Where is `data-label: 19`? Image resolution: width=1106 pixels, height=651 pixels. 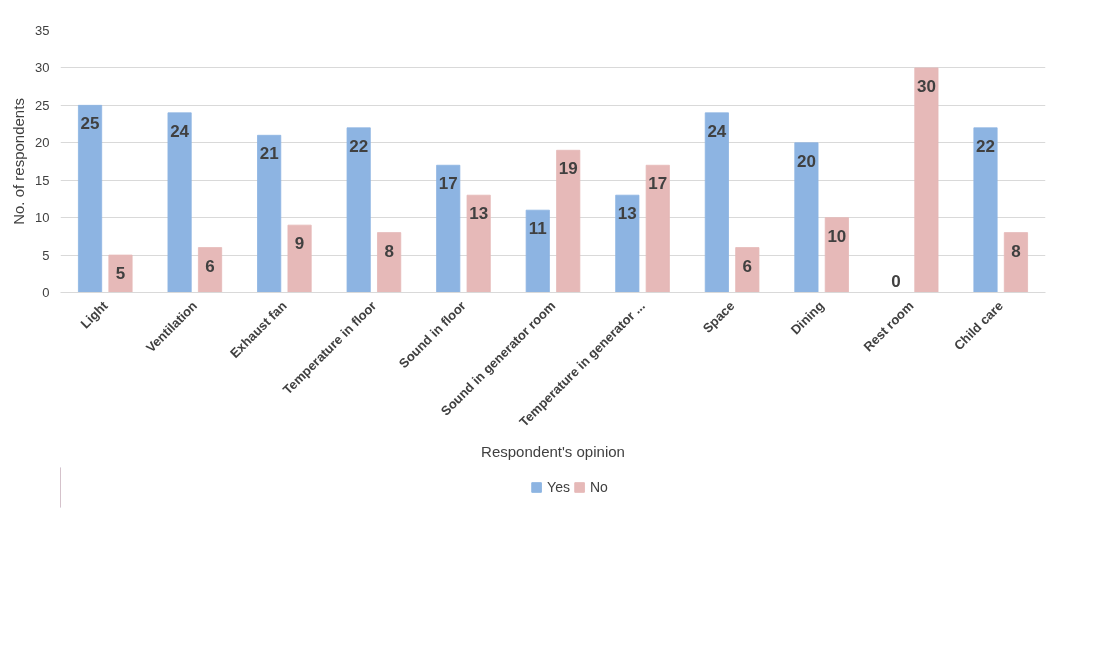 data-label: 19 is located at coordinates (568, 169).